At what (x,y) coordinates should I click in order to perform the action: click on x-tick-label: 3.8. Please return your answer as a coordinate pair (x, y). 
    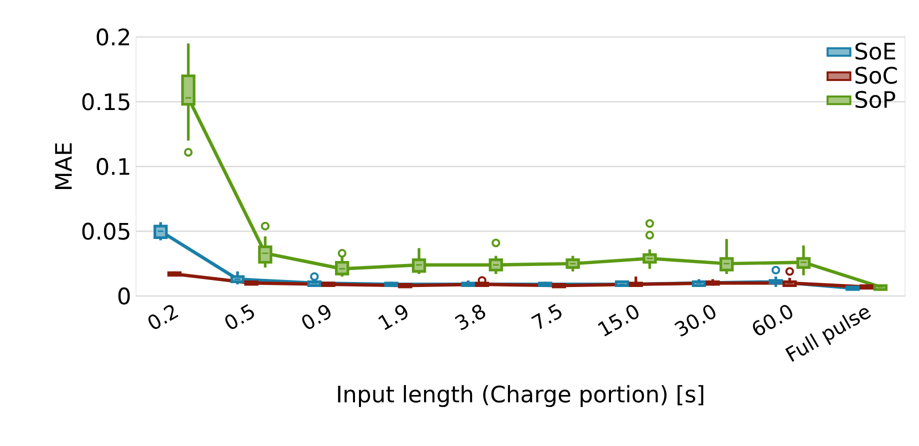
    Looking at the image, I should click on (470, 317).